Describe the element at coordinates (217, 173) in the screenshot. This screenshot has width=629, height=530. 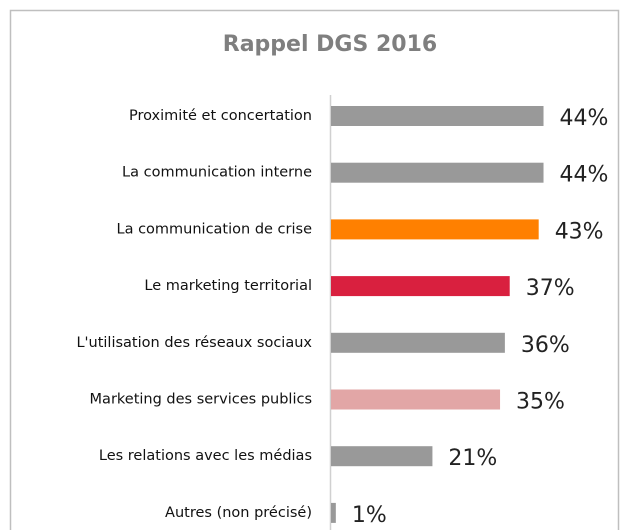
I see `category-label: La communication interne` at that location.